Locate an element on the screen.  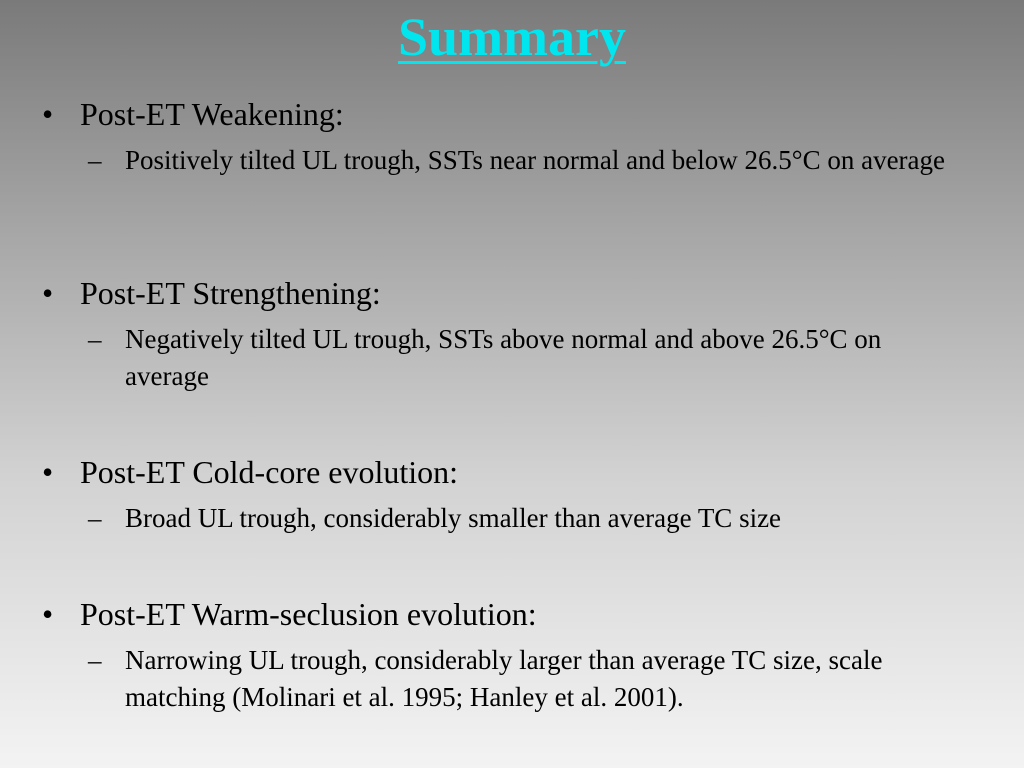
slide-title: Summary is located at coordinates (512, 37).